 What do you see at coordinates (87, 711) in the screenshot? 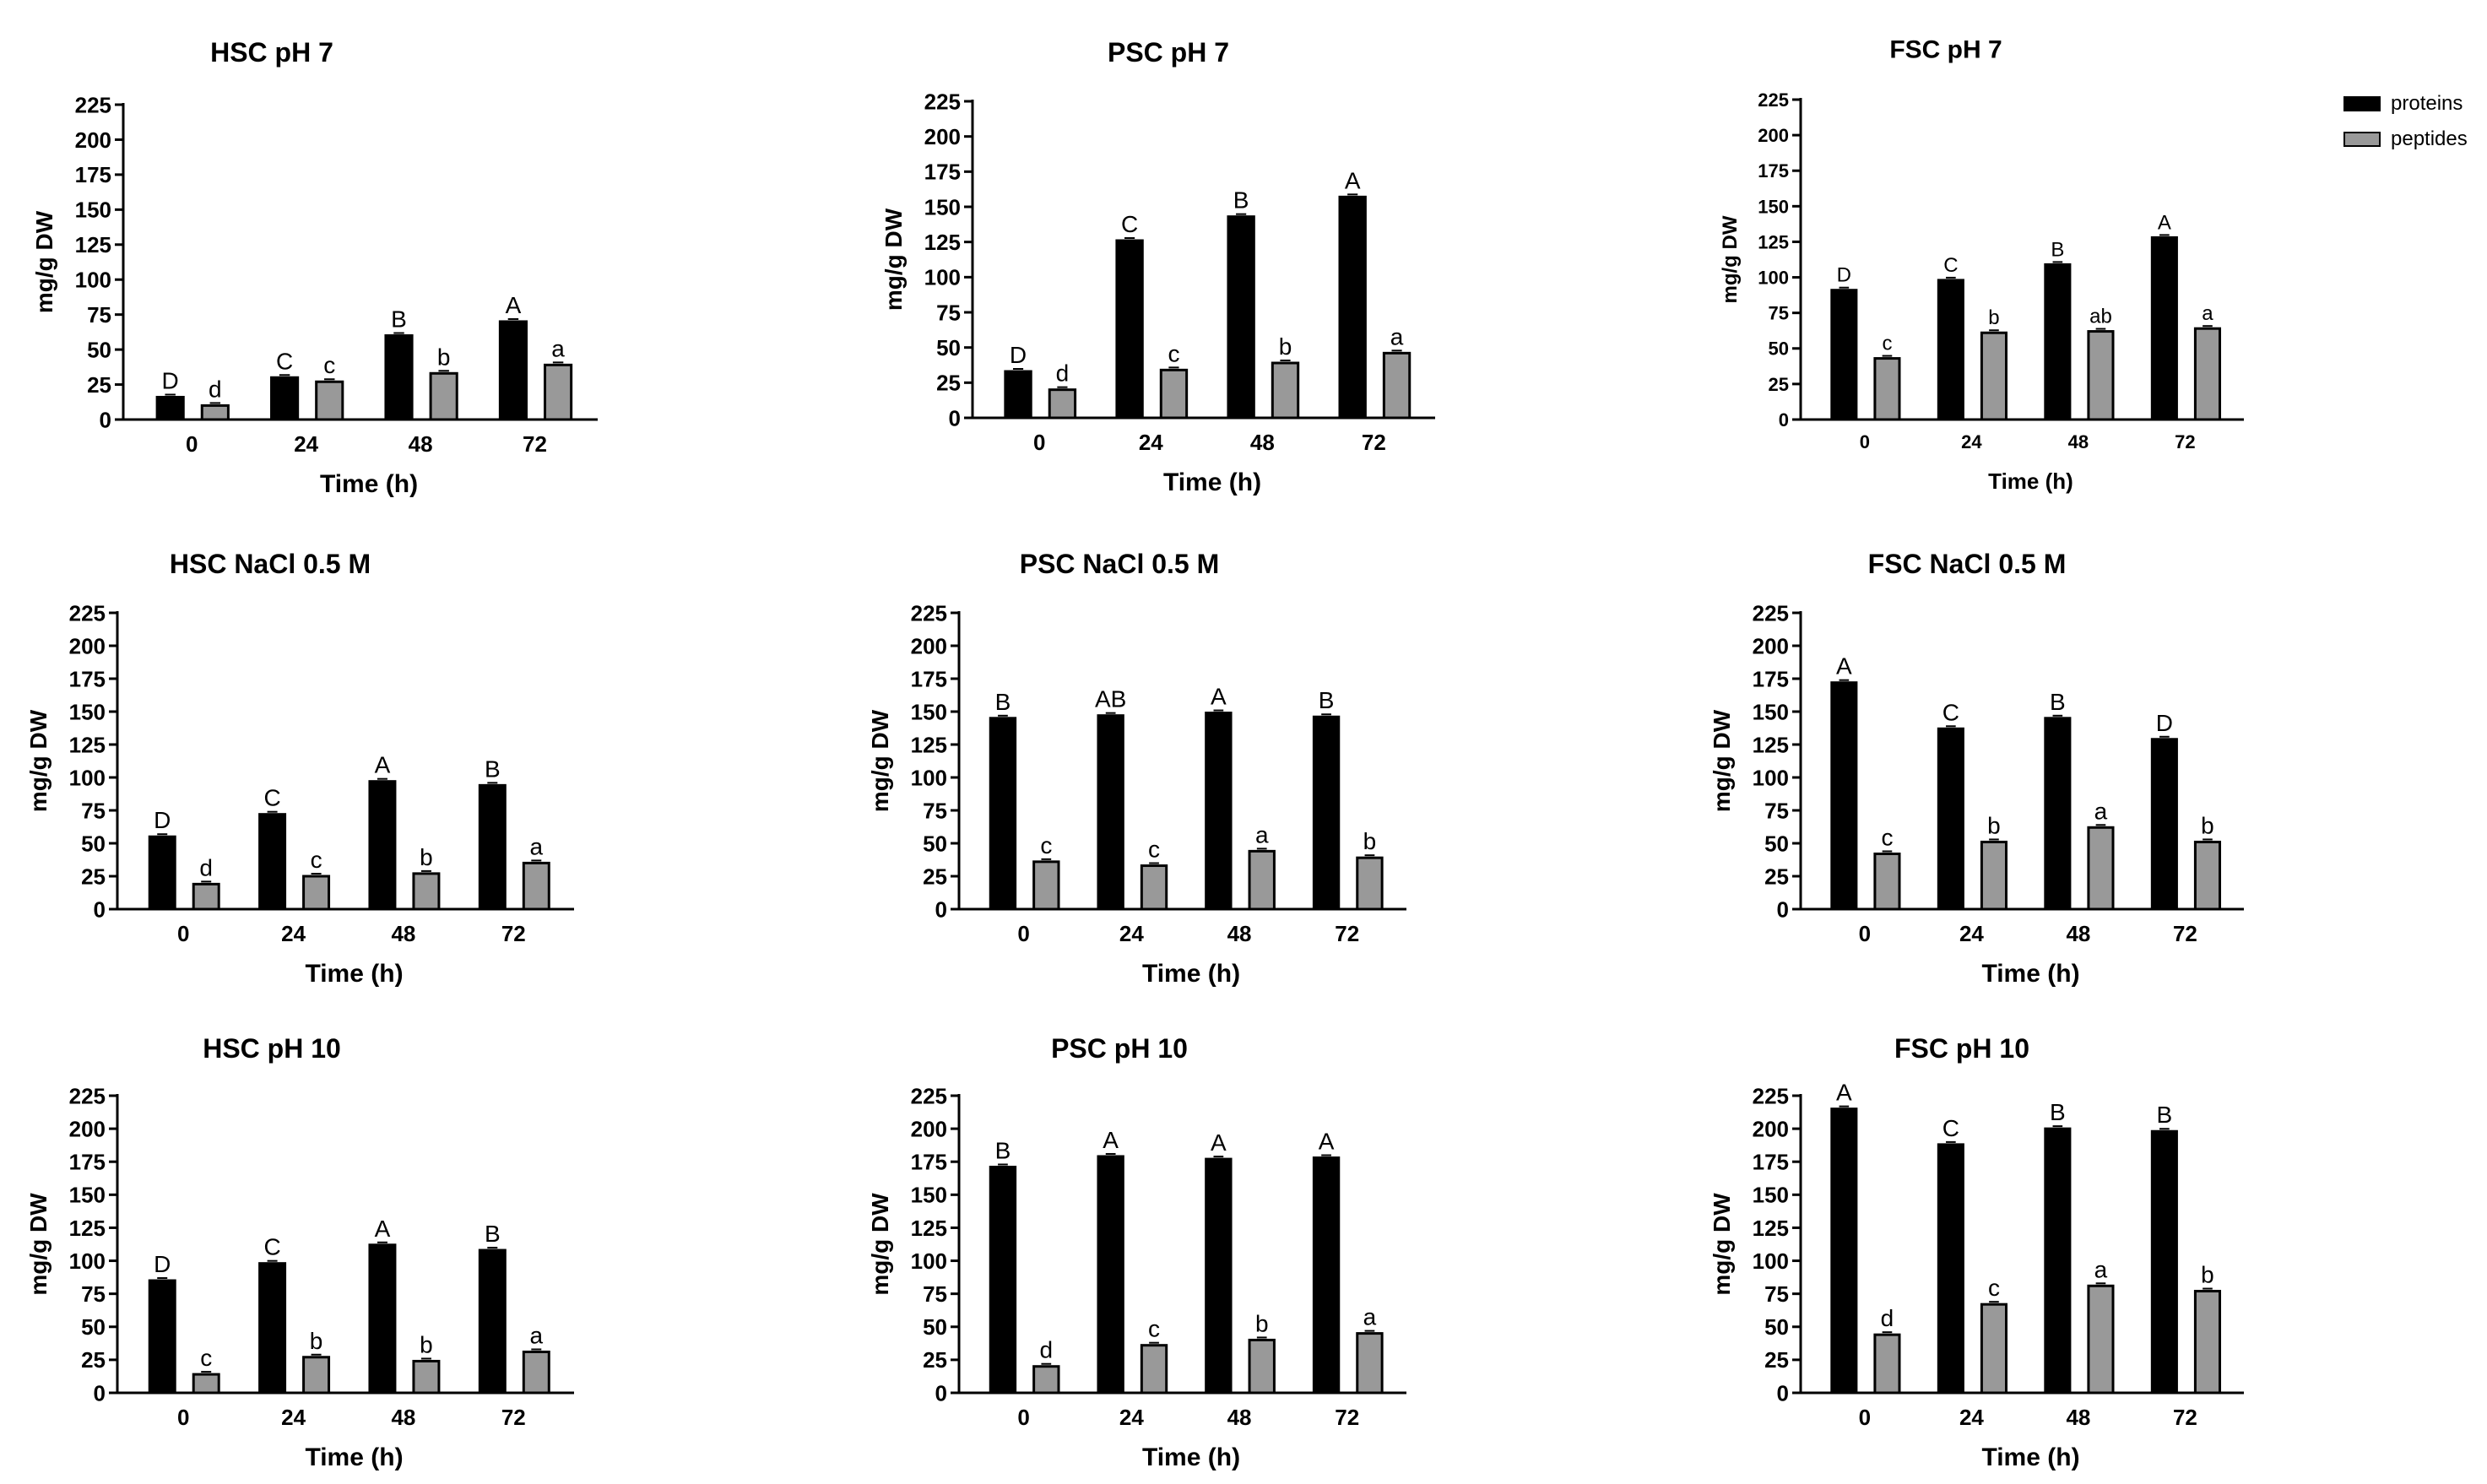
I see `chart-4-ytick-label: 150` at bounding box center [87, 711].